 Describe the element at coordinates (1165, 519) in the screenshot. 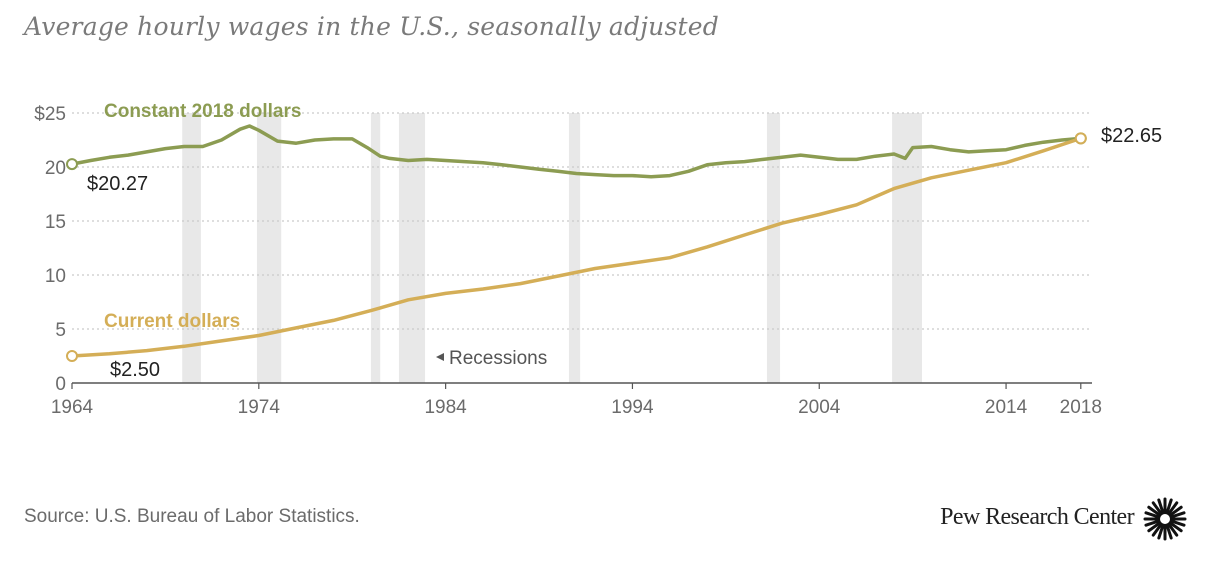

I see `sunburst-logo-icon` at that location.